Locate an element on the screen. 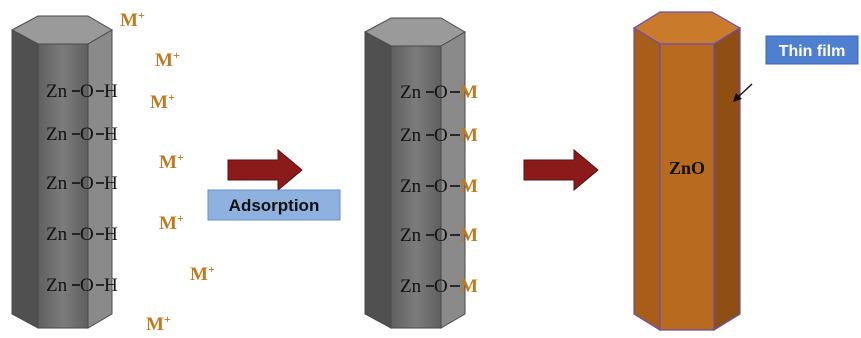  rod-2-right-face is located at coordinates (453, 180).